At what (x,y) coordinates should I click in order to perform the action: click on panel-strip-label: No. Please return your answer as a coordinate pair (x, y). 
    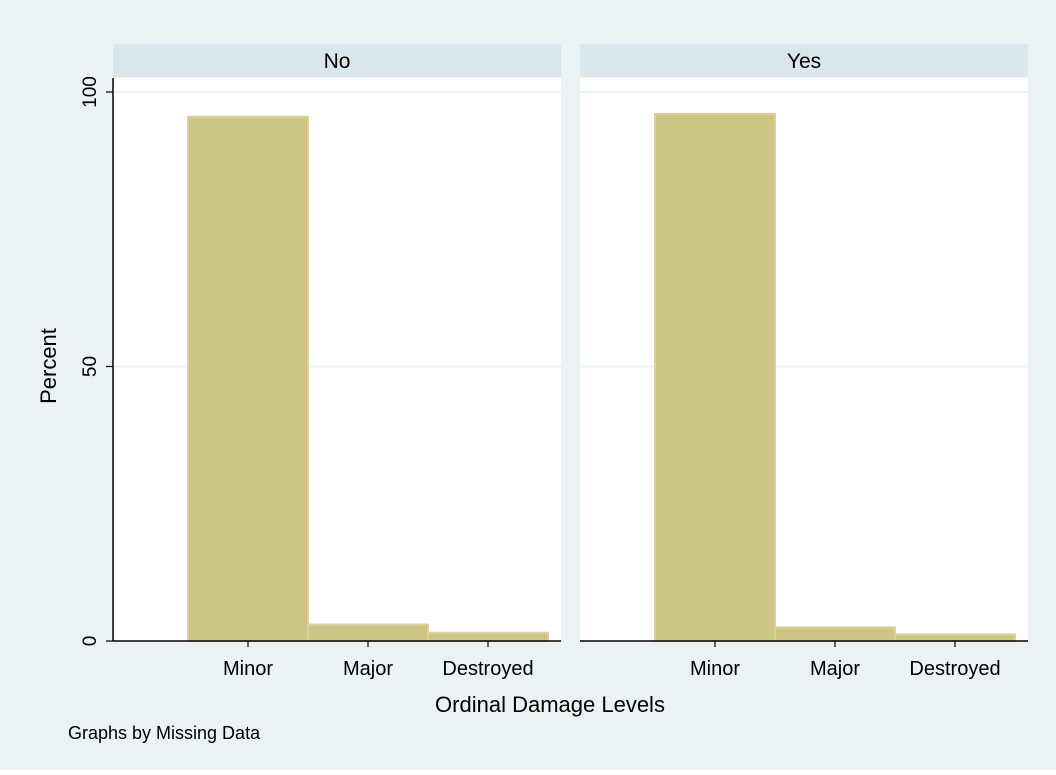
    Looking at the image, I should click on (337, 61).